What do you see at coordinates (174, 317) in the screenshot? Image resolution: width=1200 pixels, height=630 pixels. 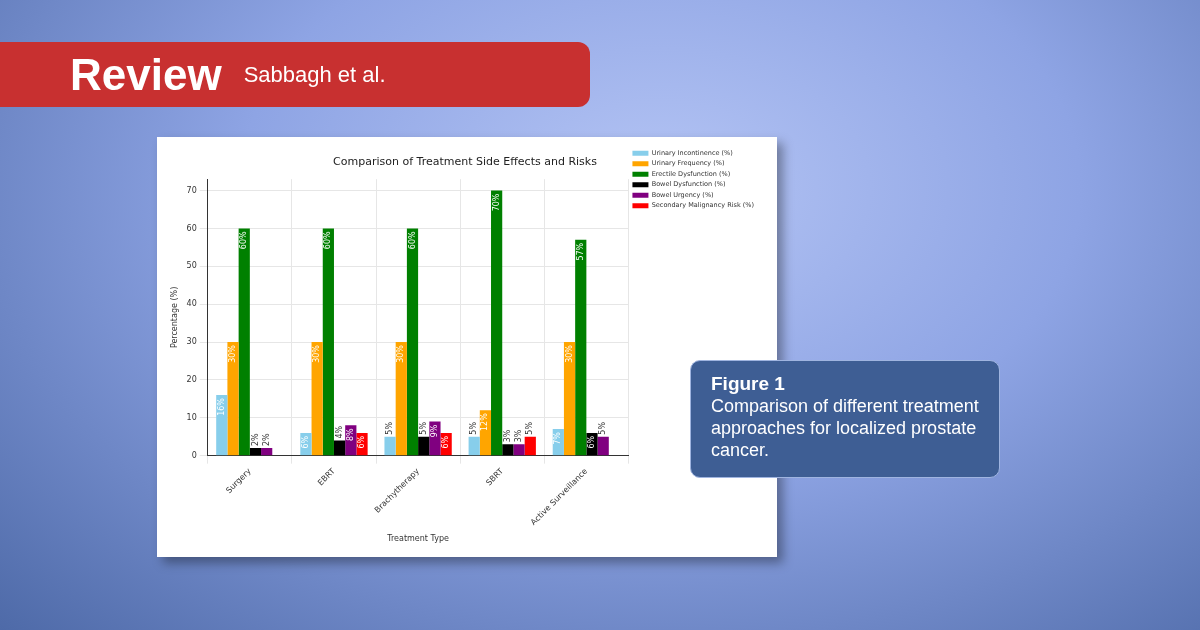 I see `y-axis-title: Percentage (%)` at bounding box center [174, 317].